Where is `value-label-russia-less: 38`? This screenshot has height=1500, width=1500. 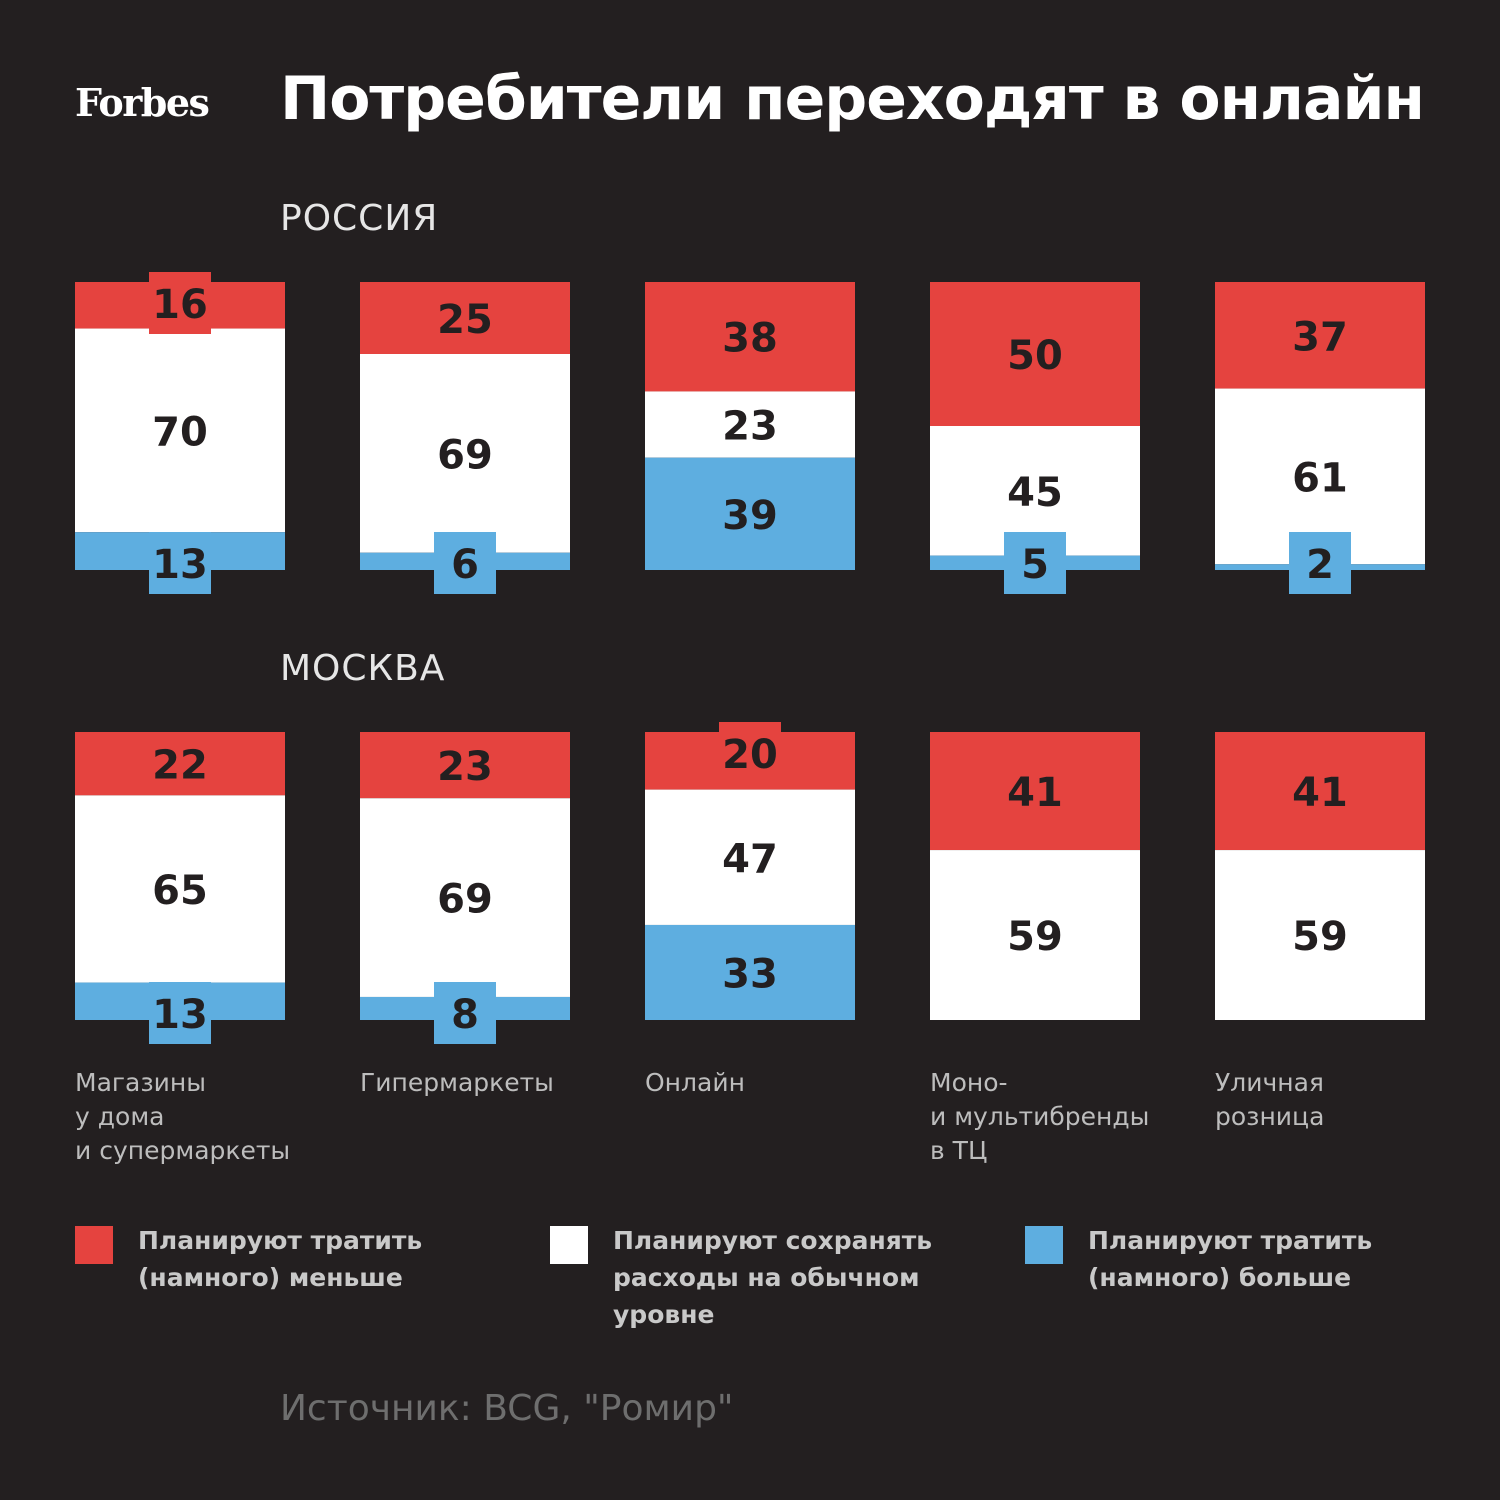
value-label-russia-less: 38 is located at coordinates (750, 339).